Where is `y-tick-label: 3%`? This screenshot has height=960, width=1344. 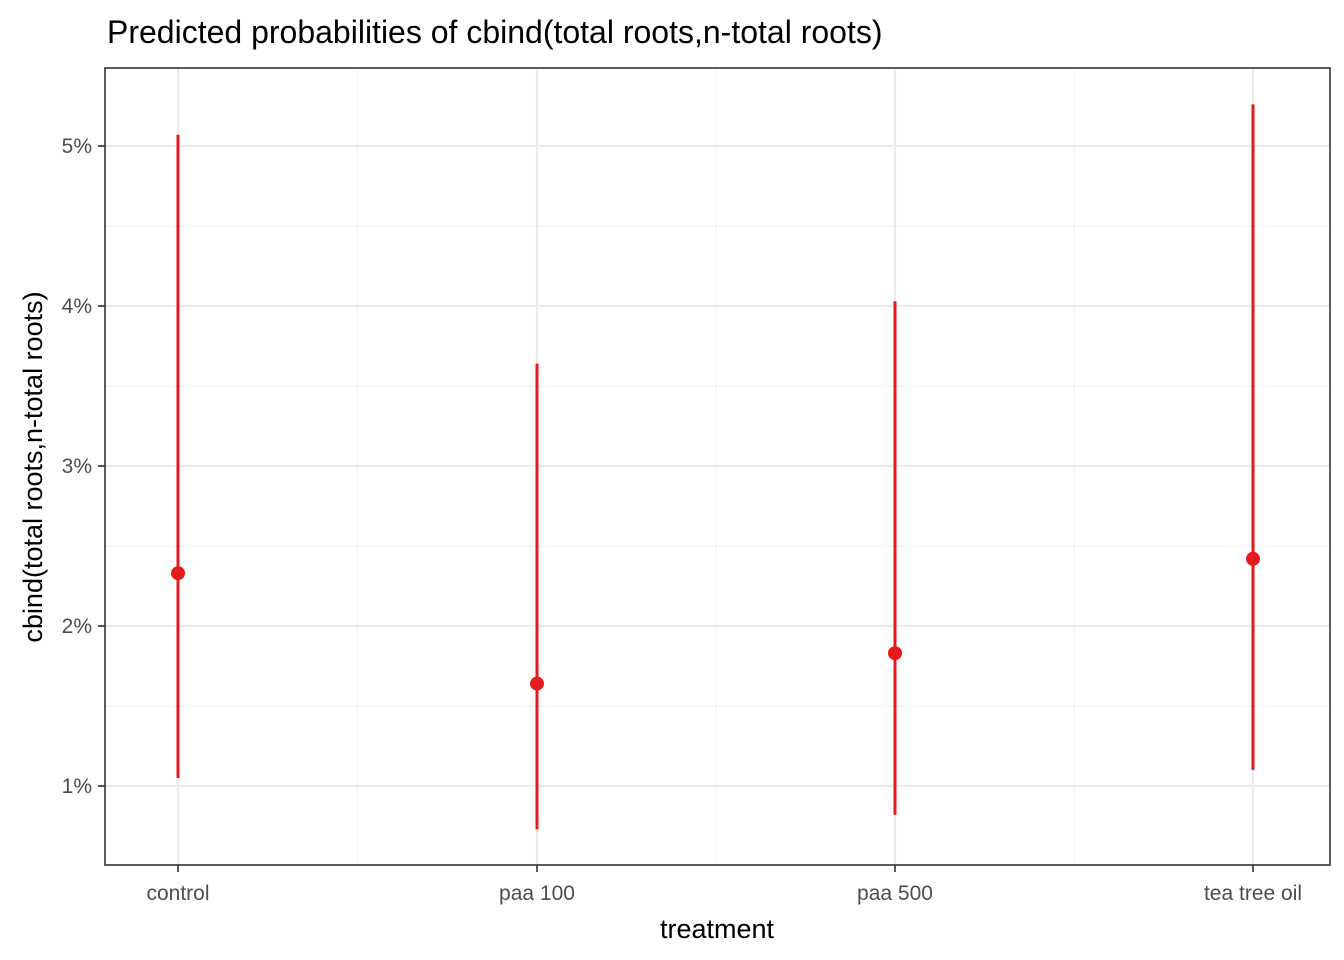
y-tick-label: 3% is located at coordinates (77, 466).